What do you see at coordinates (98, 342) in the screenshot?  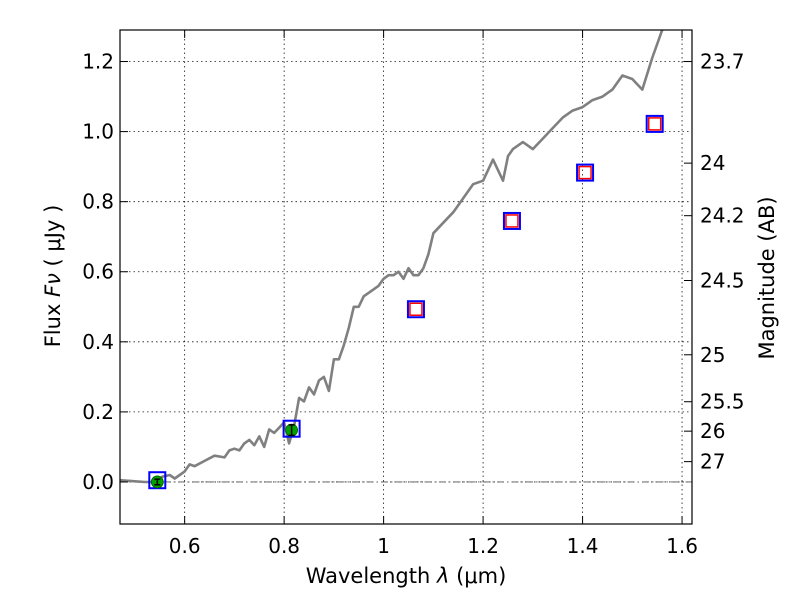 I see `y-tick-label: 0.4` at bounding box center [98, 342].